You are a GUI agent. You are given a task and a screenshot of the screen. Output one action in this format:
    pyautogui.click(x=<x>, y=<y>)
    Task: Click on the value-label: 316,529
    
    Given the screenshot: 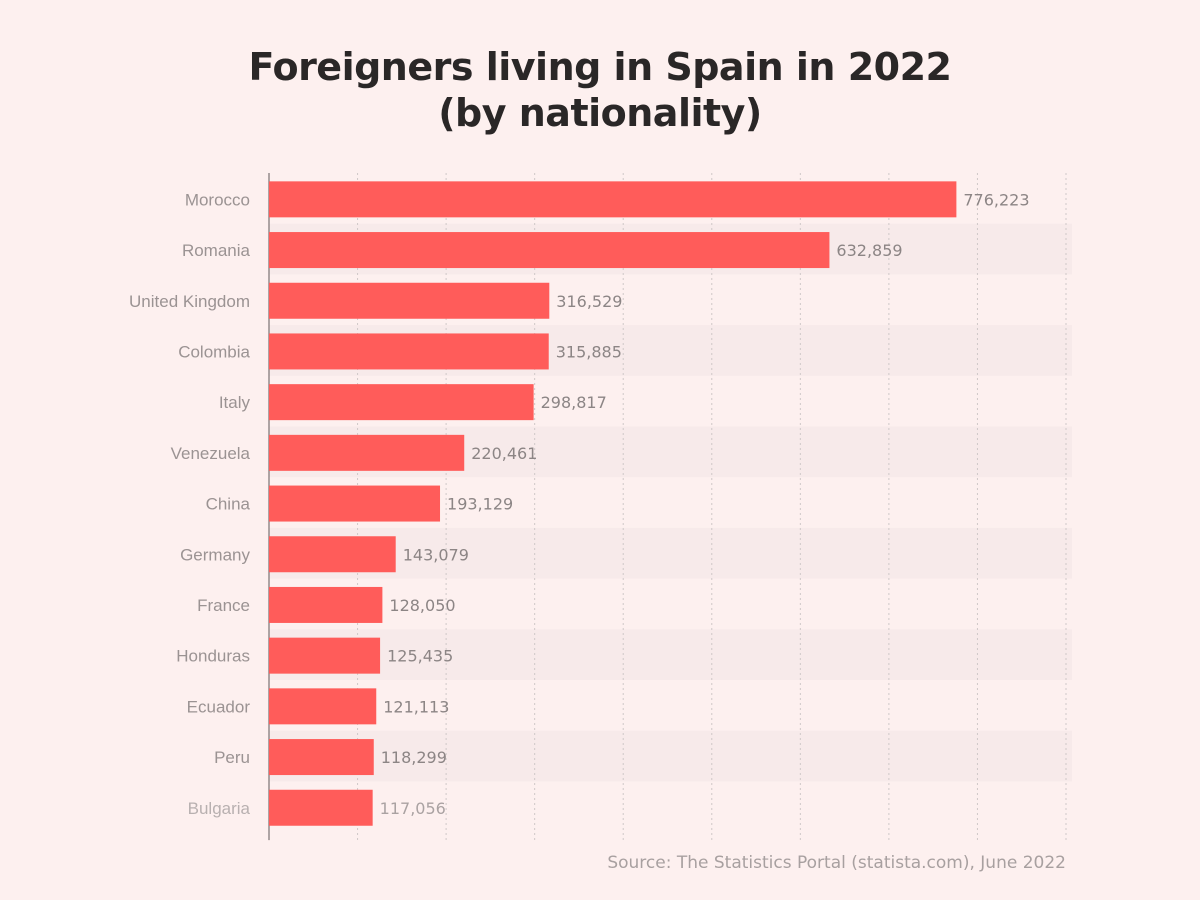 What is the action you would take?
    pyautogui.click(x=589, y=301)
    